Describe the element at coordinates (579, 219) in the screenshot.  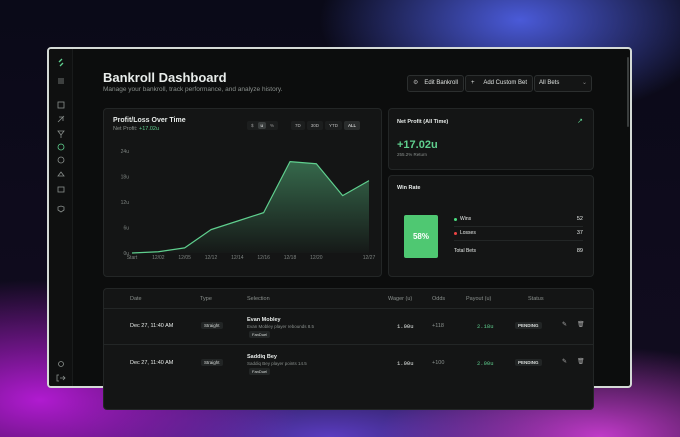
I see `row-value: 52` at that location.